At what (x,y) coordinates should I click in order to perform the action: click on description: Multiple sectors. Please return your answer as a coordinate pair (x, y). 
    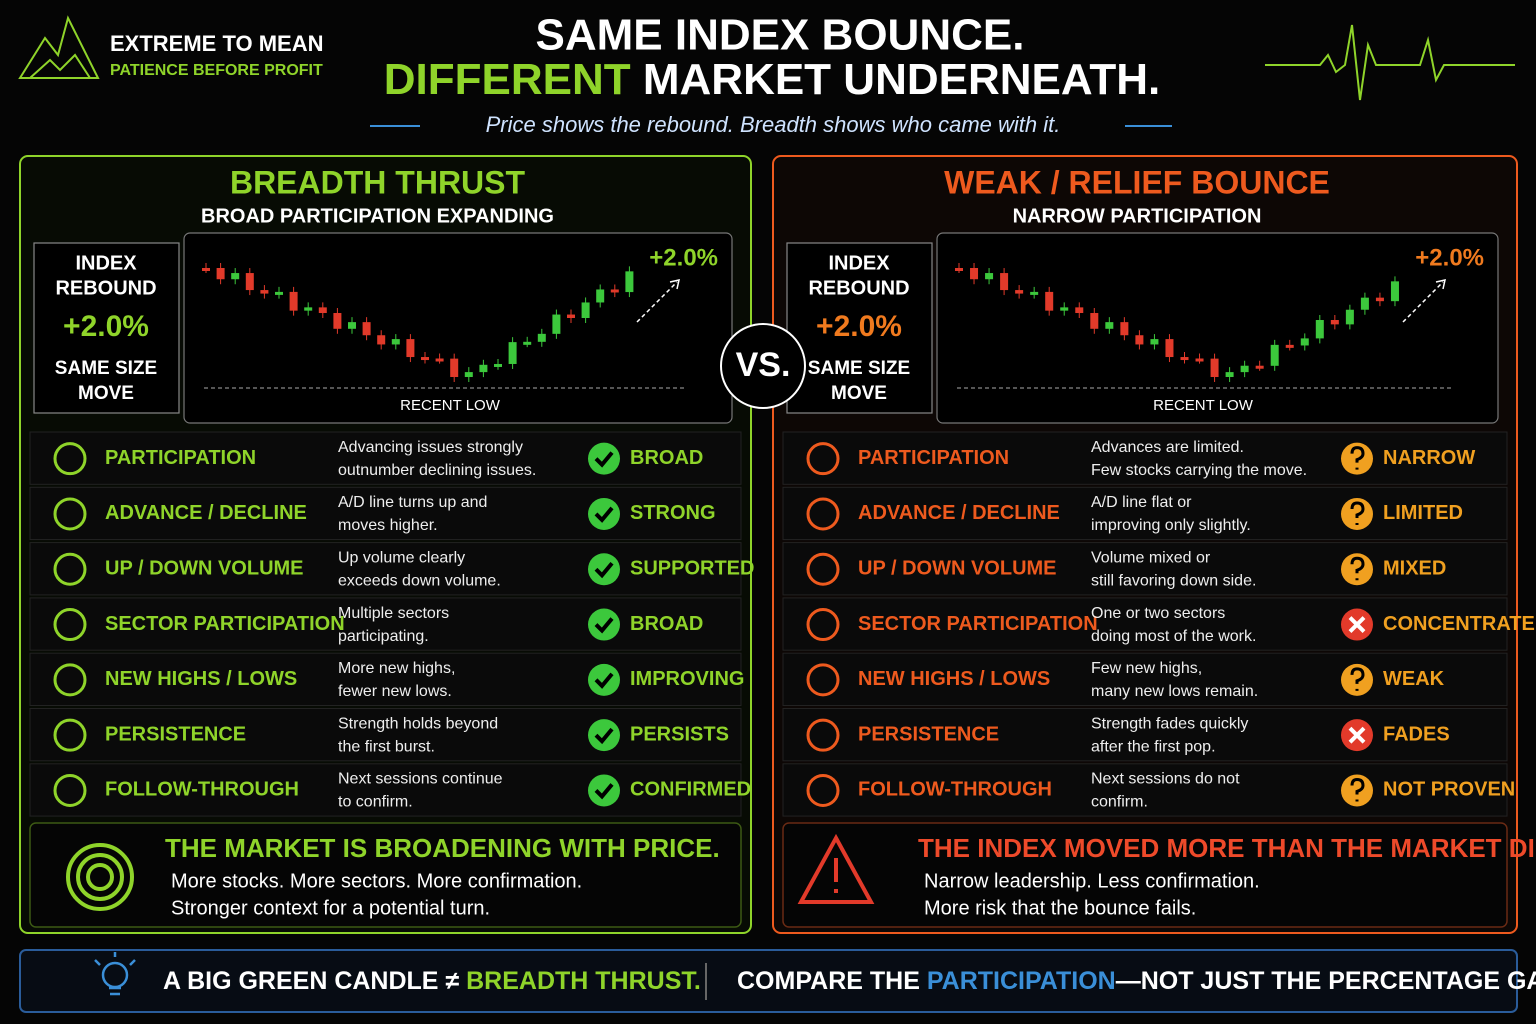
    Looking at the image, I should click on (393, 613).